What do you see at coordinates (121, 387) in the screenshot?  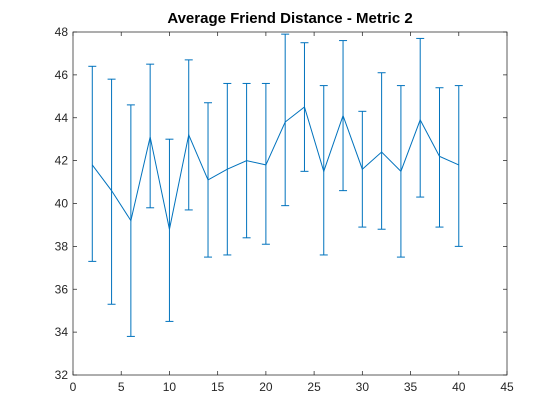 I see `x-tick-label: 5` at bounding box center [121, 387].